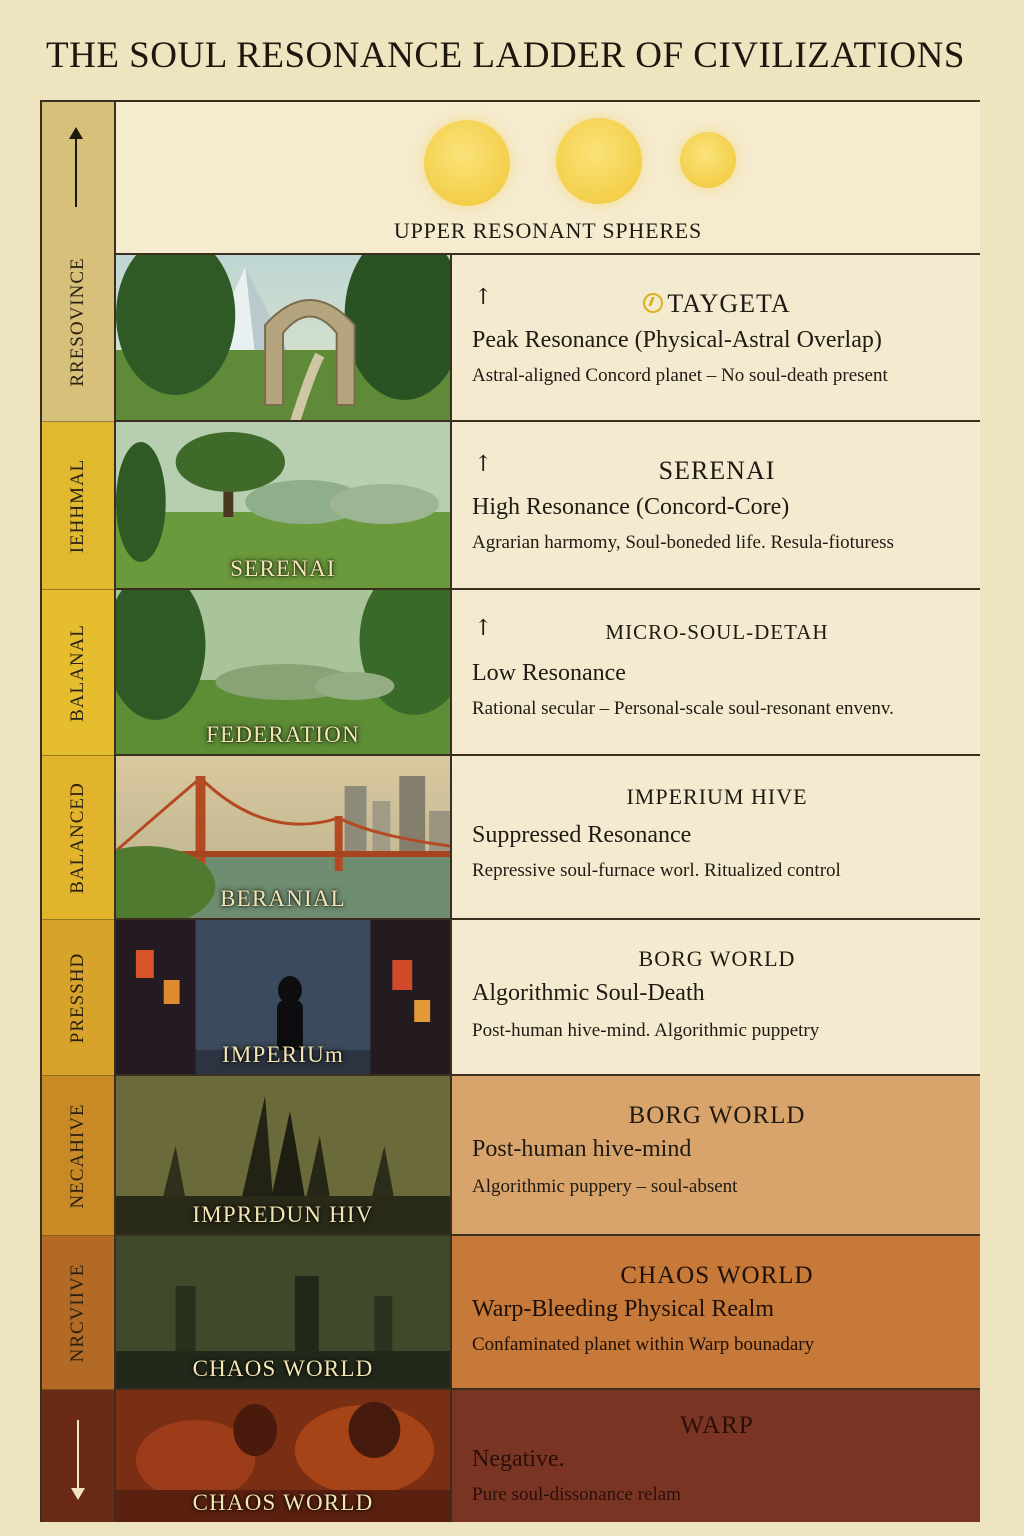 The width and height of the screenshot is (1024, 1536). I want to click on down-arrow-icon, so click(78, 1460).